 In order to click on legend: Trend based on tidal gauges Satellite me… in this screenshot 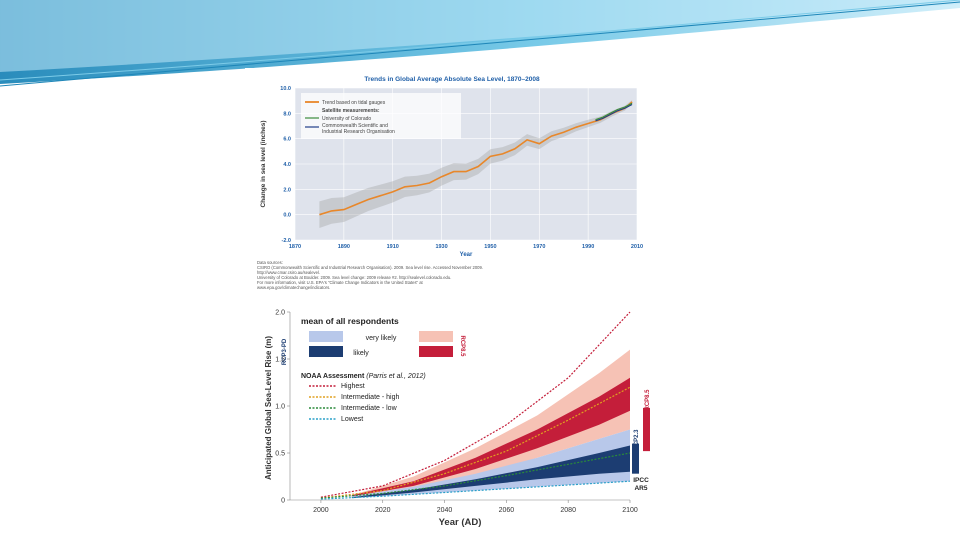, I will do `click(381, 116)`.